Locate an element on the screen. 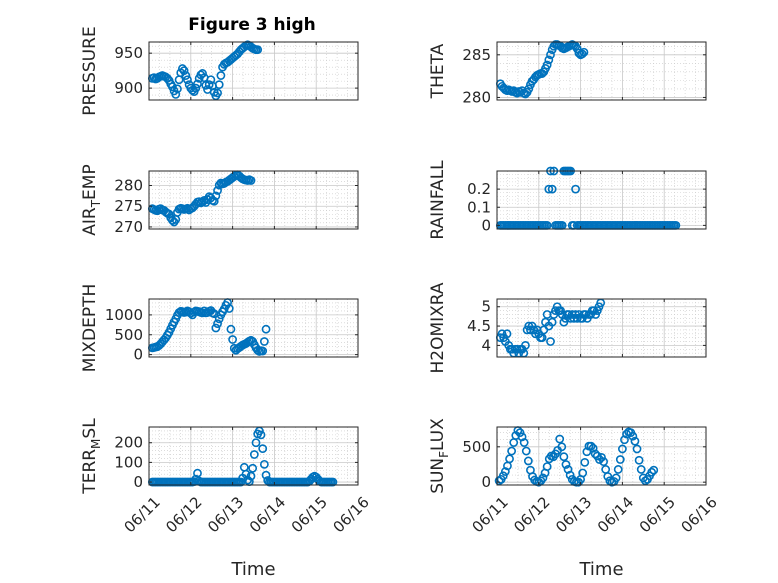 This screenshot has width=778, height=583. y-label-subscript: M is located at coordinates (96, 444).